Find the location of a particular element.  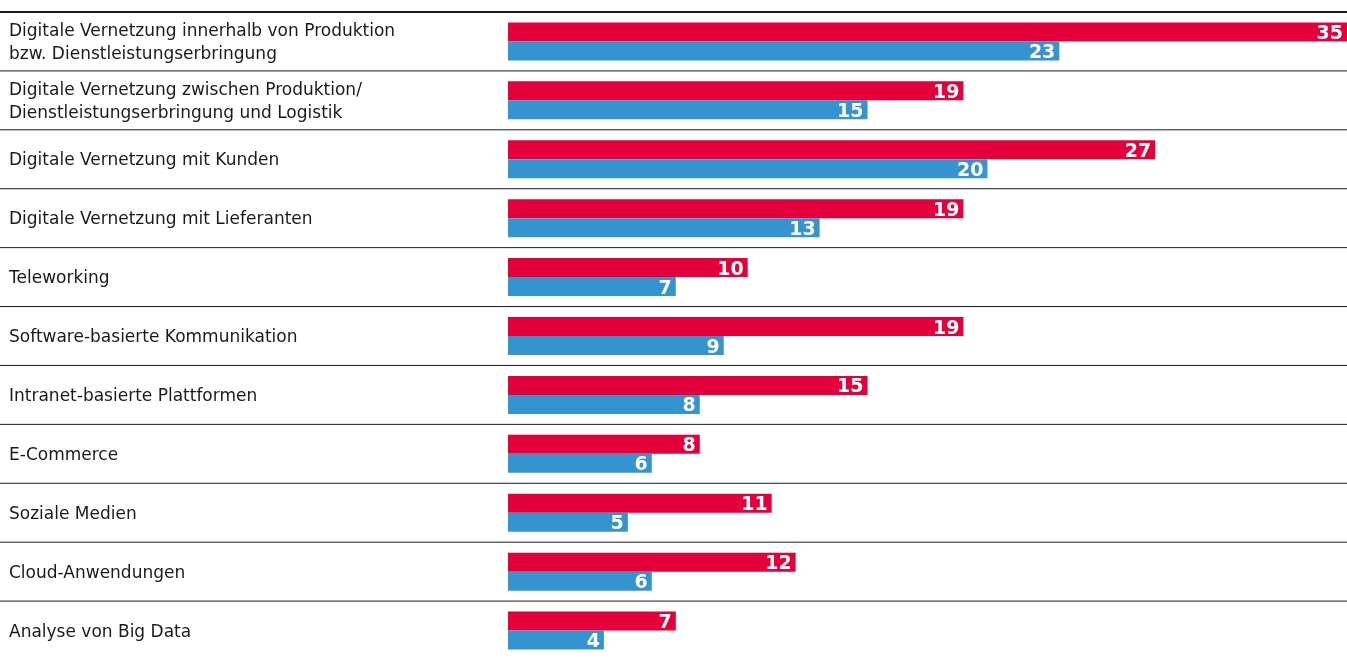

data-label: 12 is located at coordinates (778, 562).